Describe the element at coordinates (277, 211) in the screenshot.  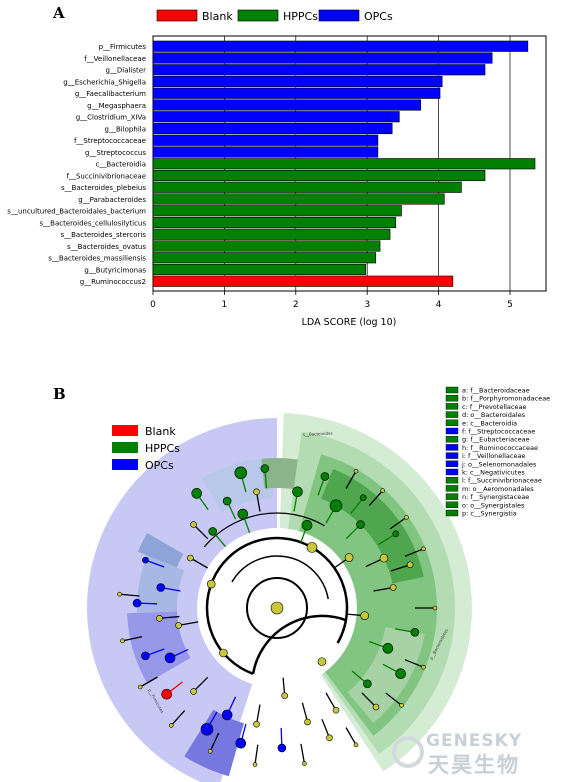
I see `bar-s-uncultured-bacteroidales-bacterium` at that location.